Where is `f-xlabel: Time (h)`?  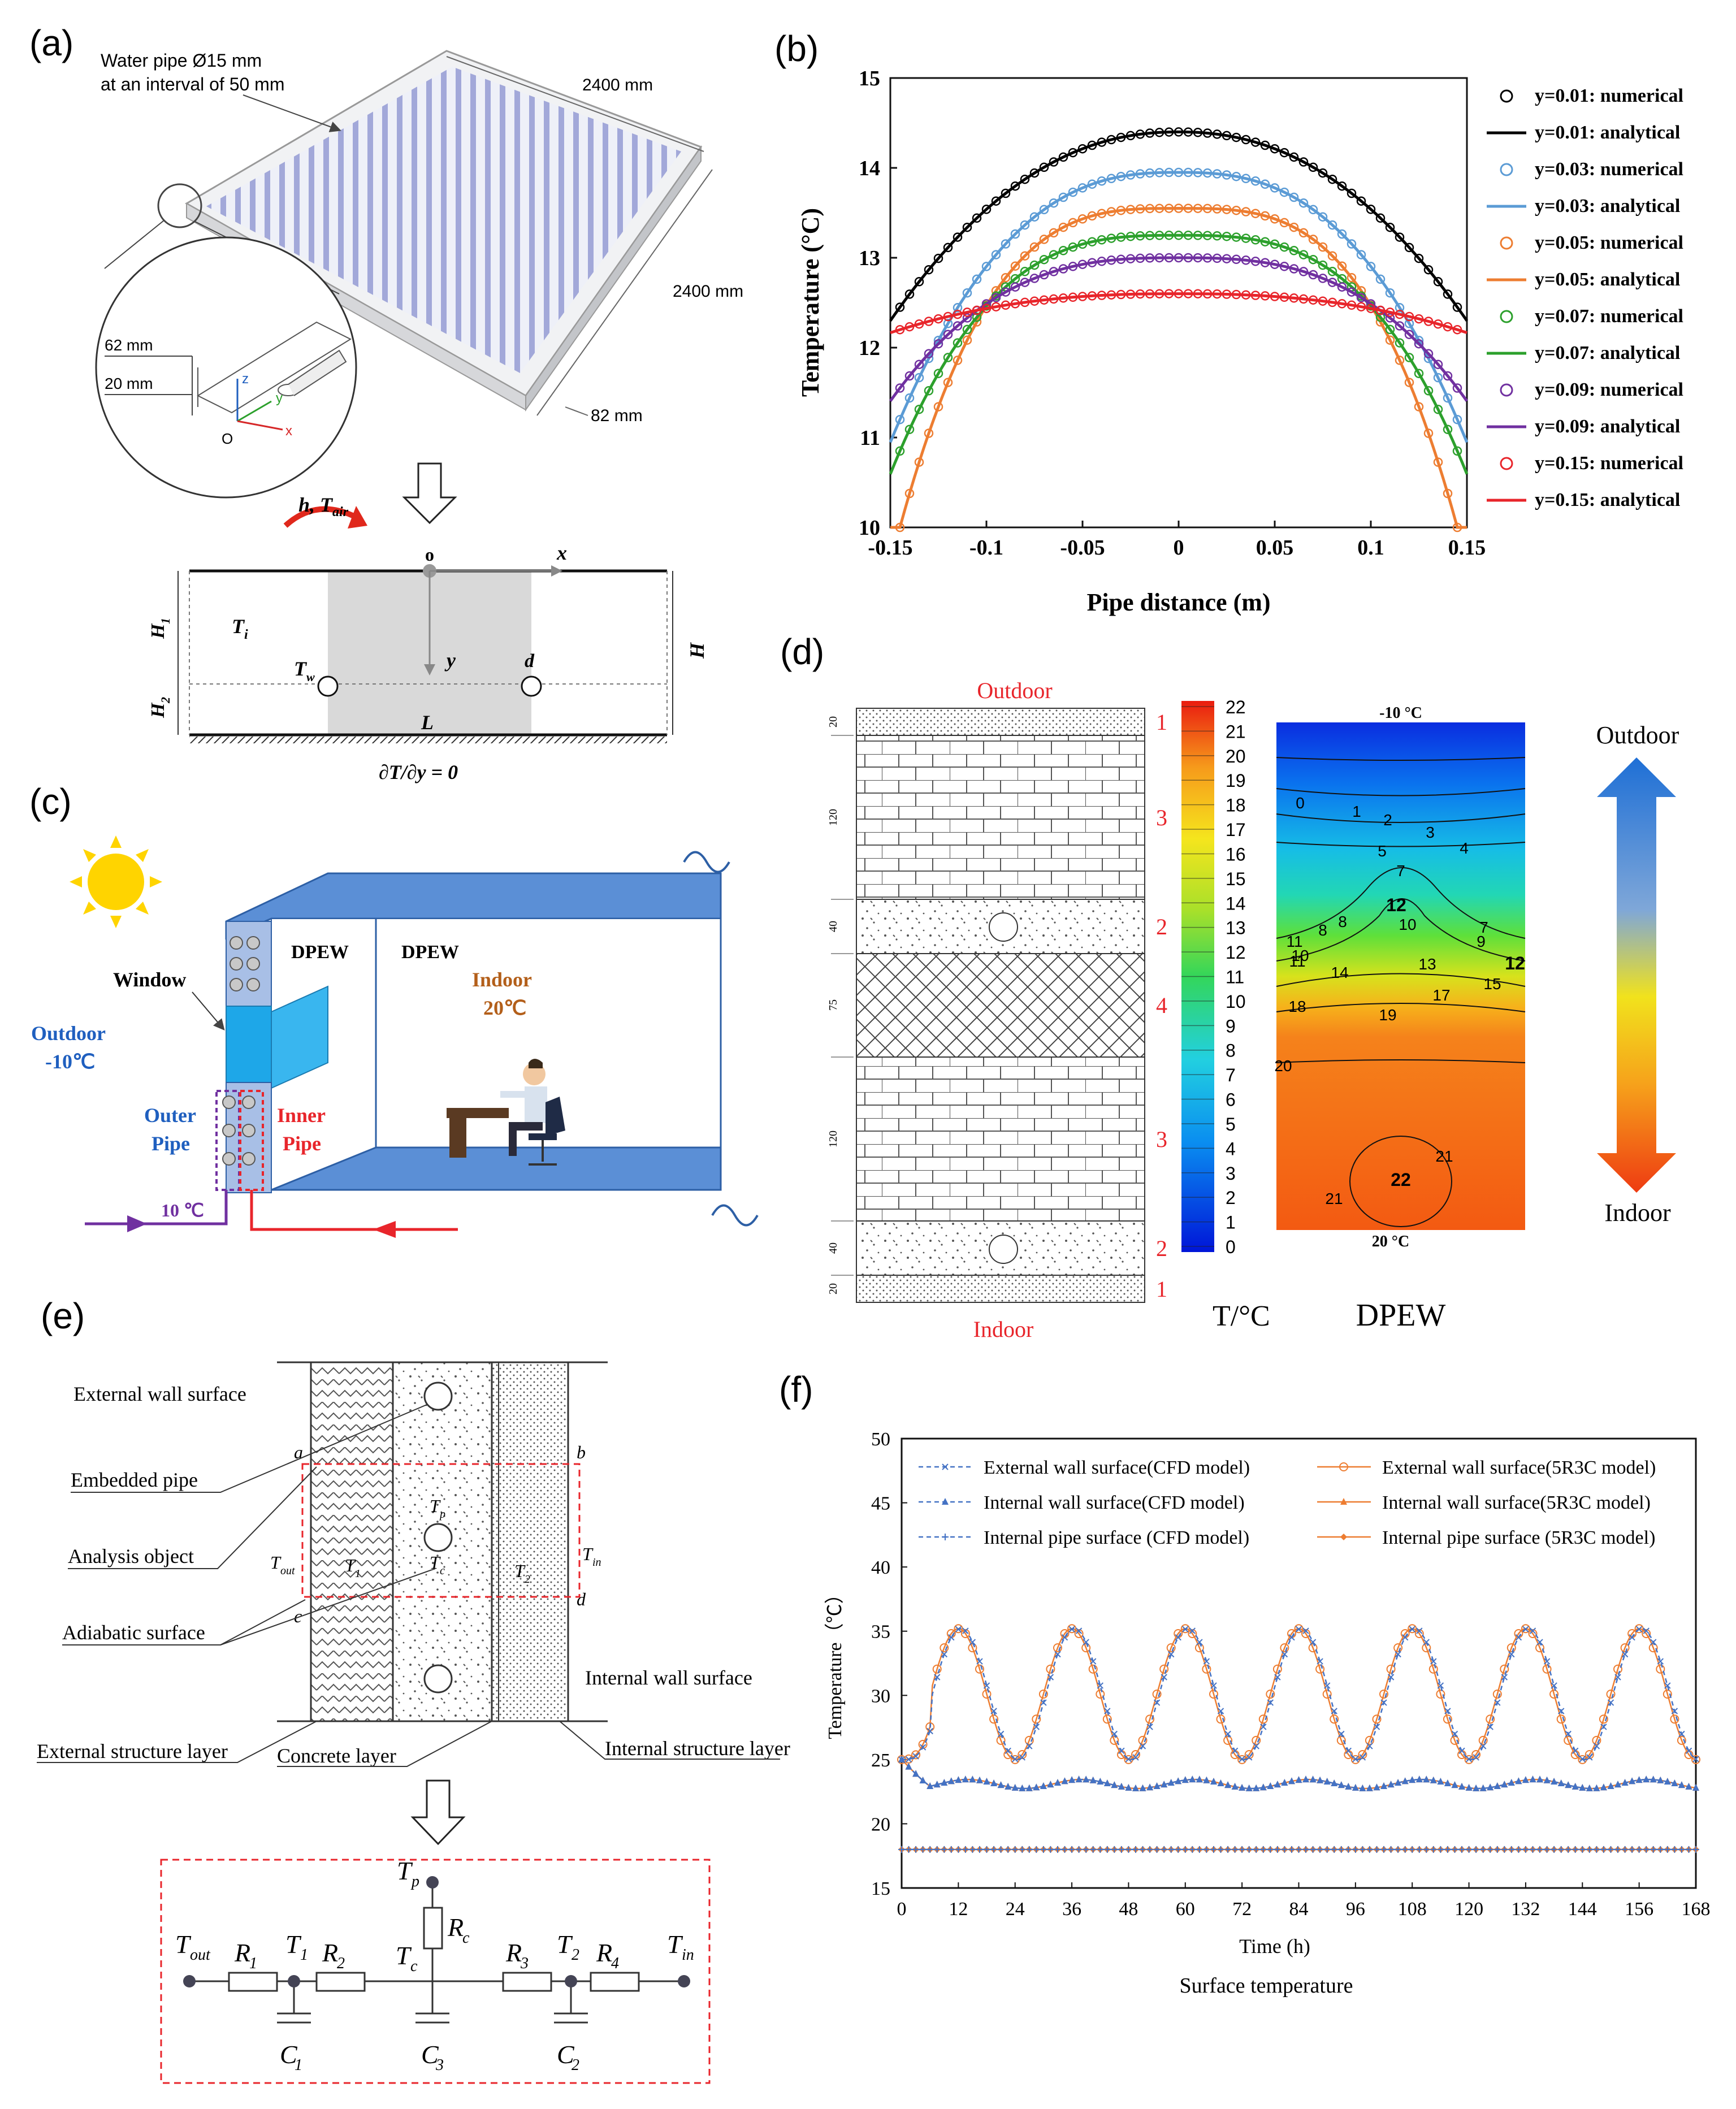 f-xlabel: Time (h) is located at coordinates (1274, 1946).